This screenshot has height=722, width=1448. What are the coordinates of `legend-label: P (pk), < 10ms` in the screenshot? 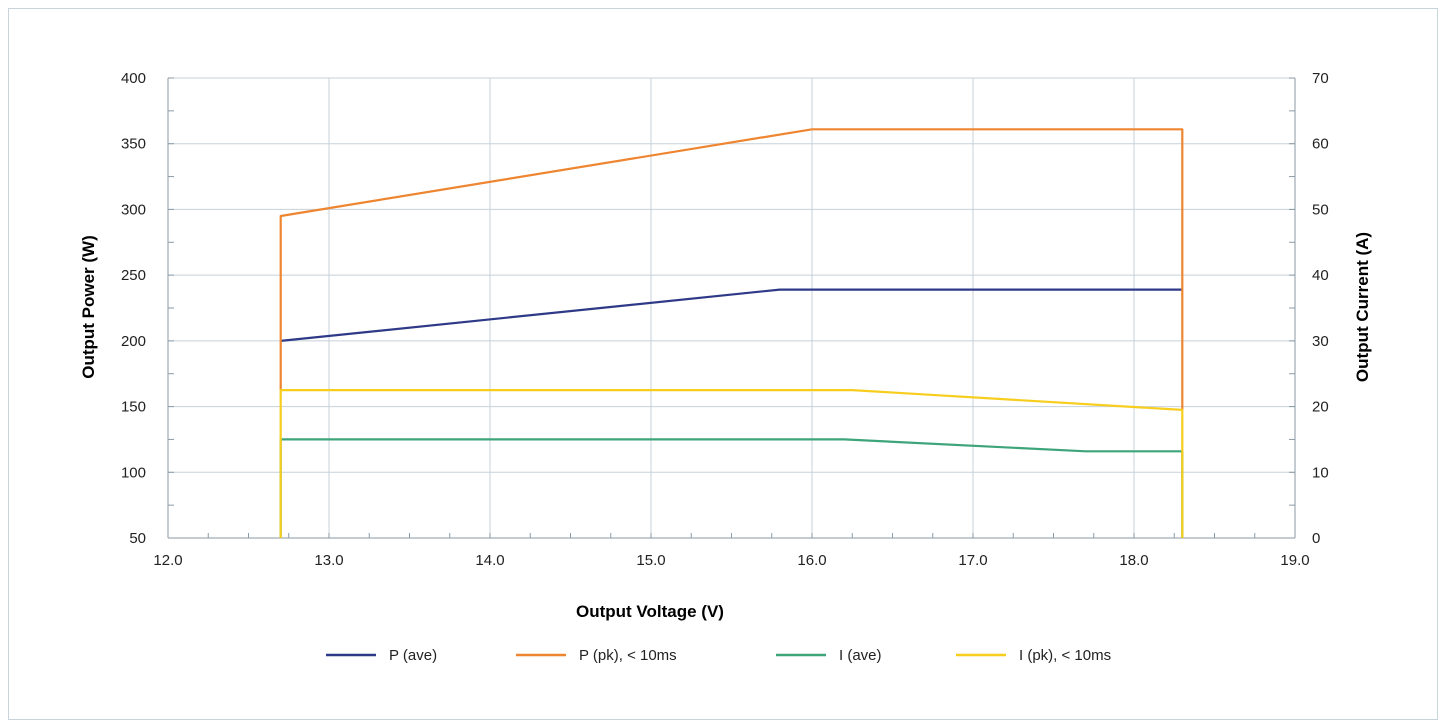 It's located at (628, 655).